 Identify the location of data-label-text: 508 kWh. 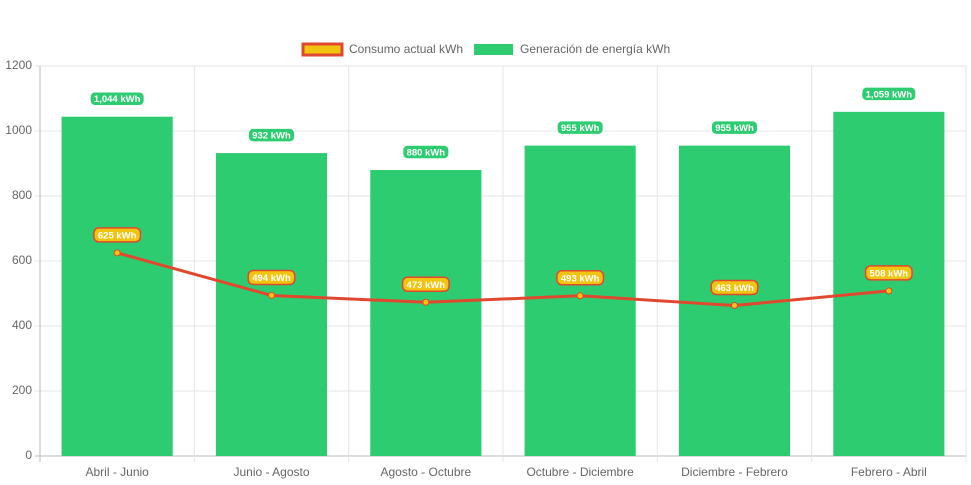
(889, 273).